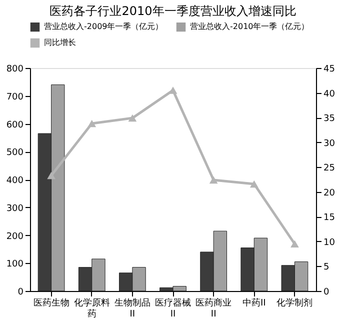  I want to click on y2-tick-label: 5, so click(327, 267).